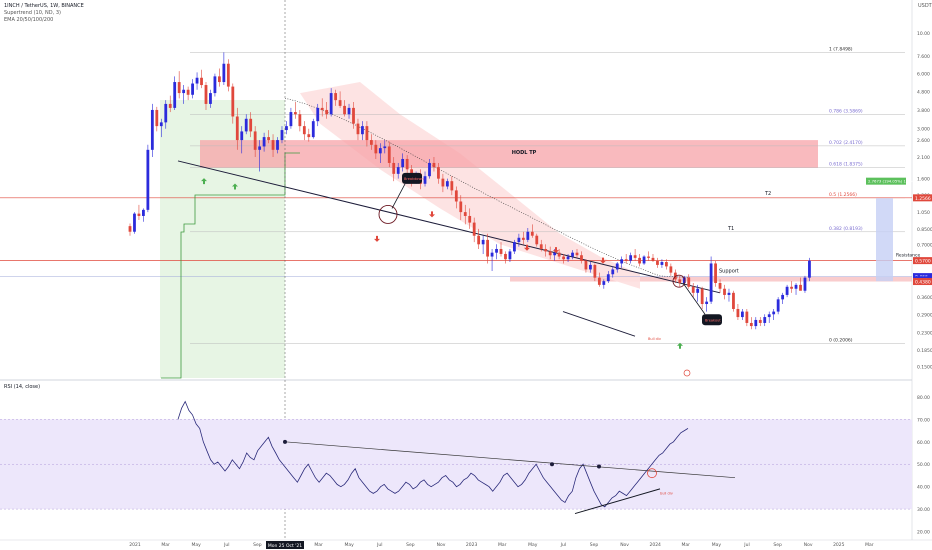 The width and height of the screenshot is (932, 550). What do you see at coordinates (923, 130) in the screenshot?
I see `price-tick-label: 3.000` at bounding box center [923, 130].